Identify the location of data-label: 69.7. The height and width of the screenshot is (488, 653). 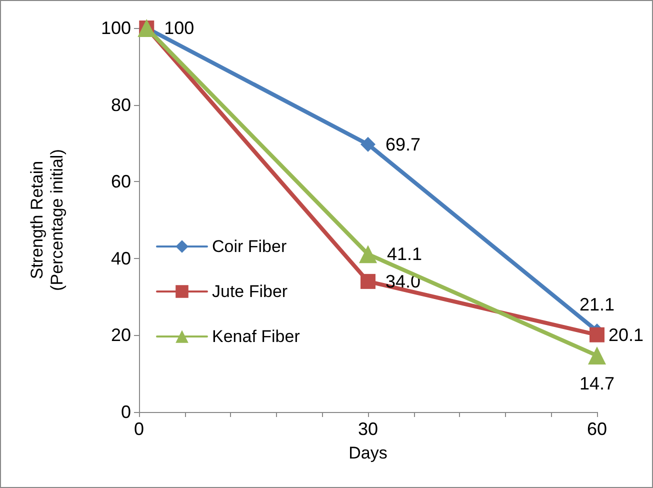
(403, 144).